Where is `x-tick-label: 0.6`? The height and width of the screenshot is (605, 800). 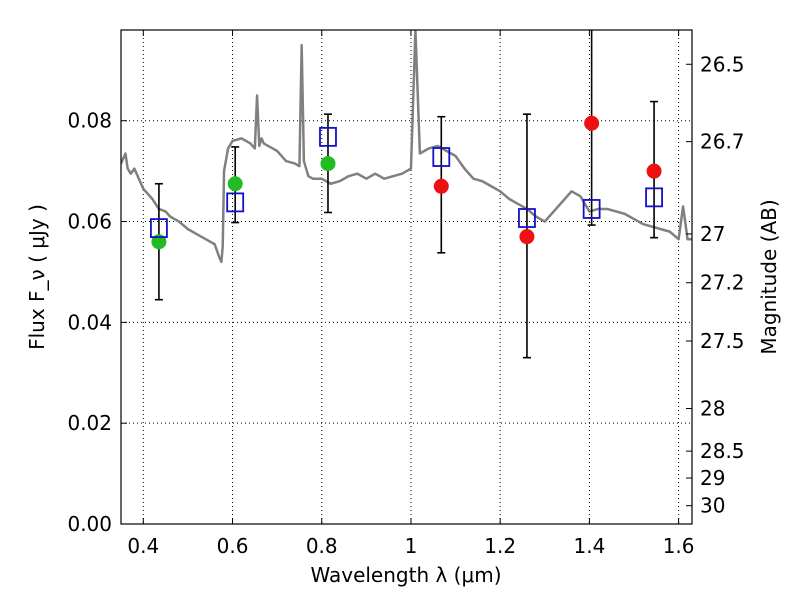 x-tick-label: 0.6 is located at coordinates (233, 546).